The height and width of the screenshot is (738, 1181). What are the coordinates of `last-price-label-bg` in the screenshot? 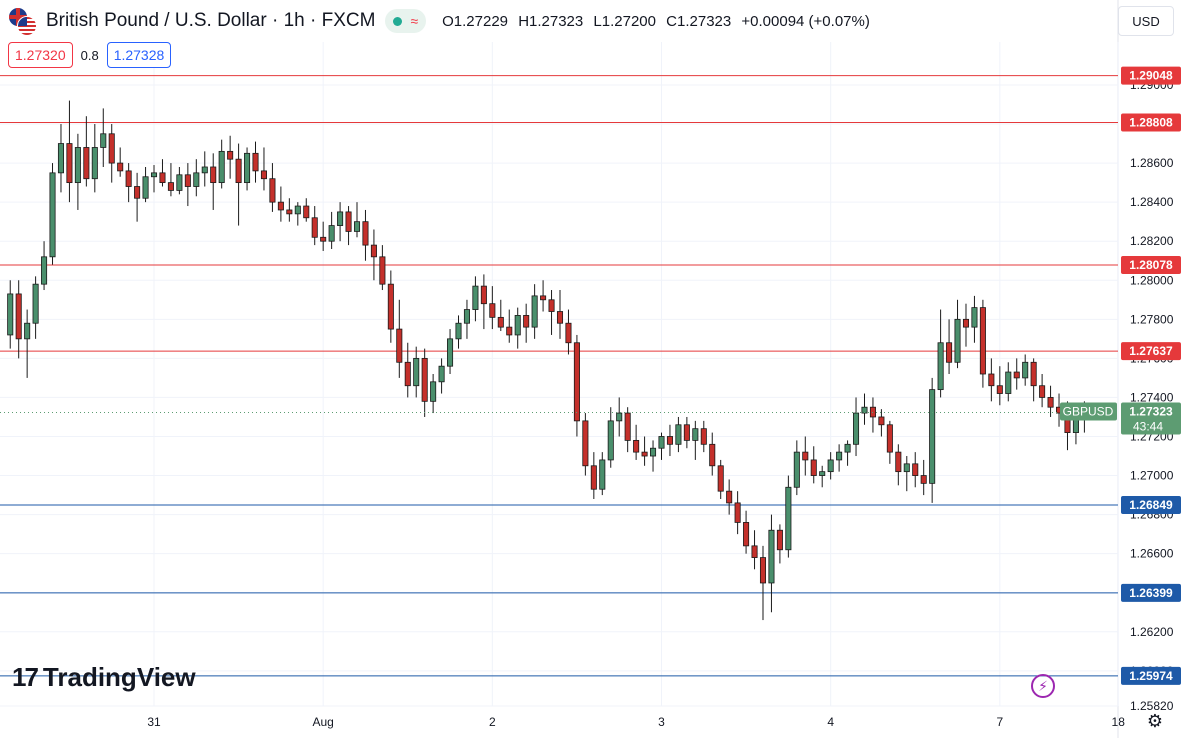 It's located at (1151, 418).